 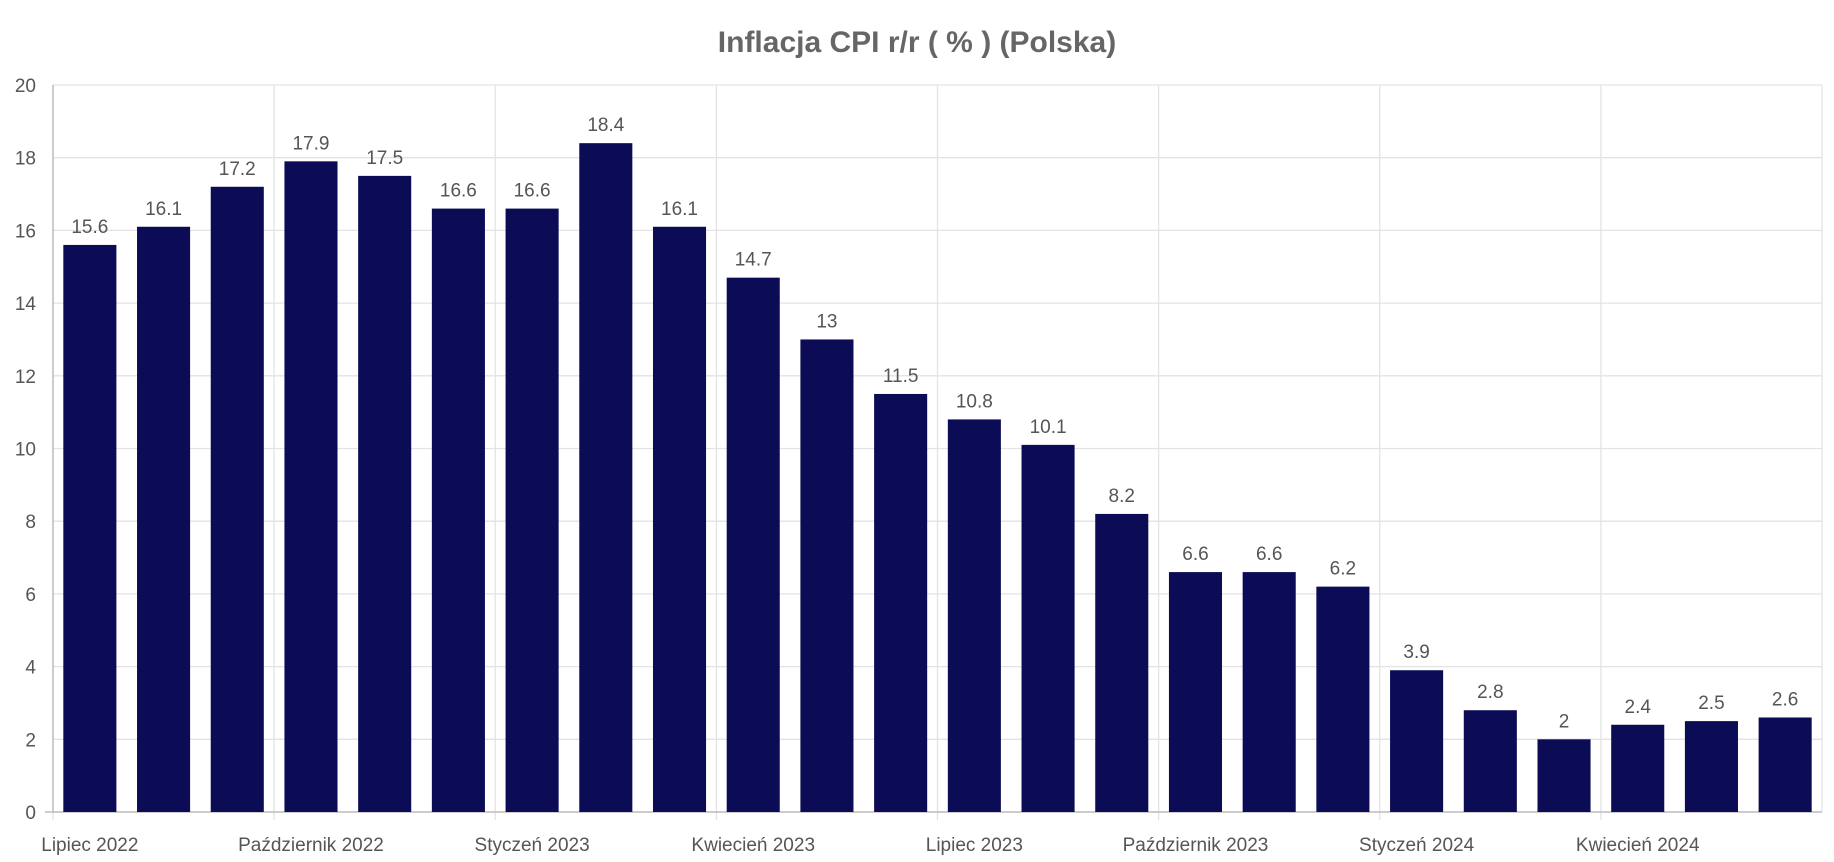 What do you see at coordinates (25, 159) in the screenshot?
I see `y-tick-label: 18` at bounding box center [25, 159].